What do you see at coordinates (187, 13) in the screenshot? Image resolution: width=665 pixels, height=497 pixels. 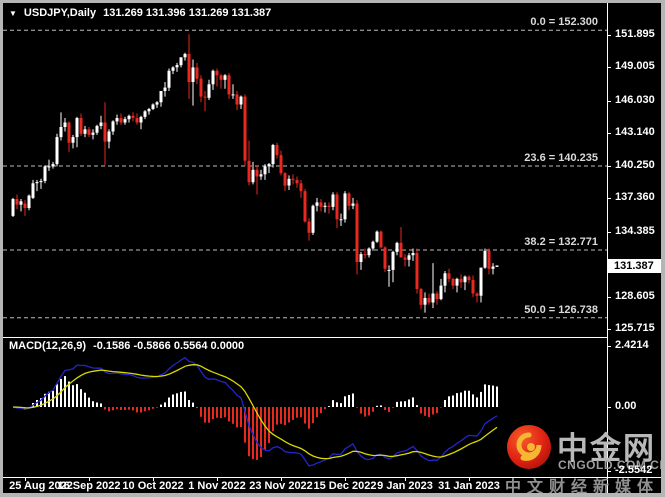 I see `ohlc-readout: 131.269 131.396 131.269 131.387` at bounding box center [187, 13].